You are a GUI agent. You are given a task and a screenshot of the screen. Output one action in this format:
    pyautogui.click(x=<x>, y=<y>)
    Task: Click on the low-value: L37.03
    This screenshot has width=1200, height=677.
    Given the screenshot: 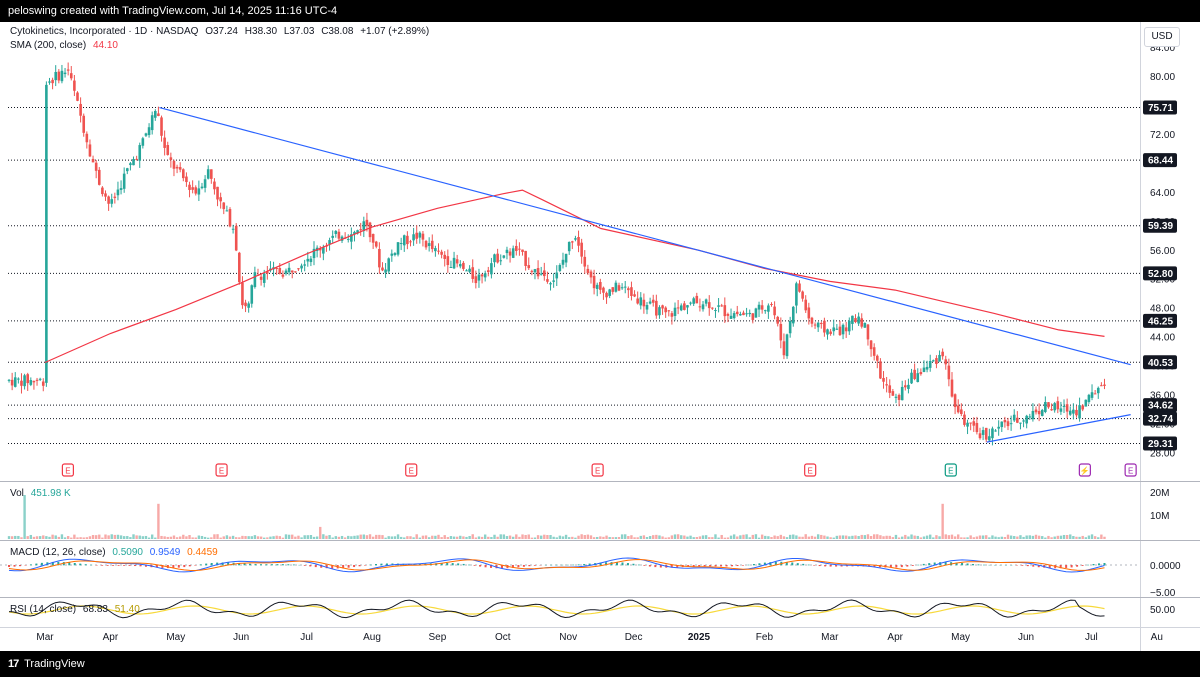 What is the action you would take?
    pyautogui.click(x=299, y=31)
    